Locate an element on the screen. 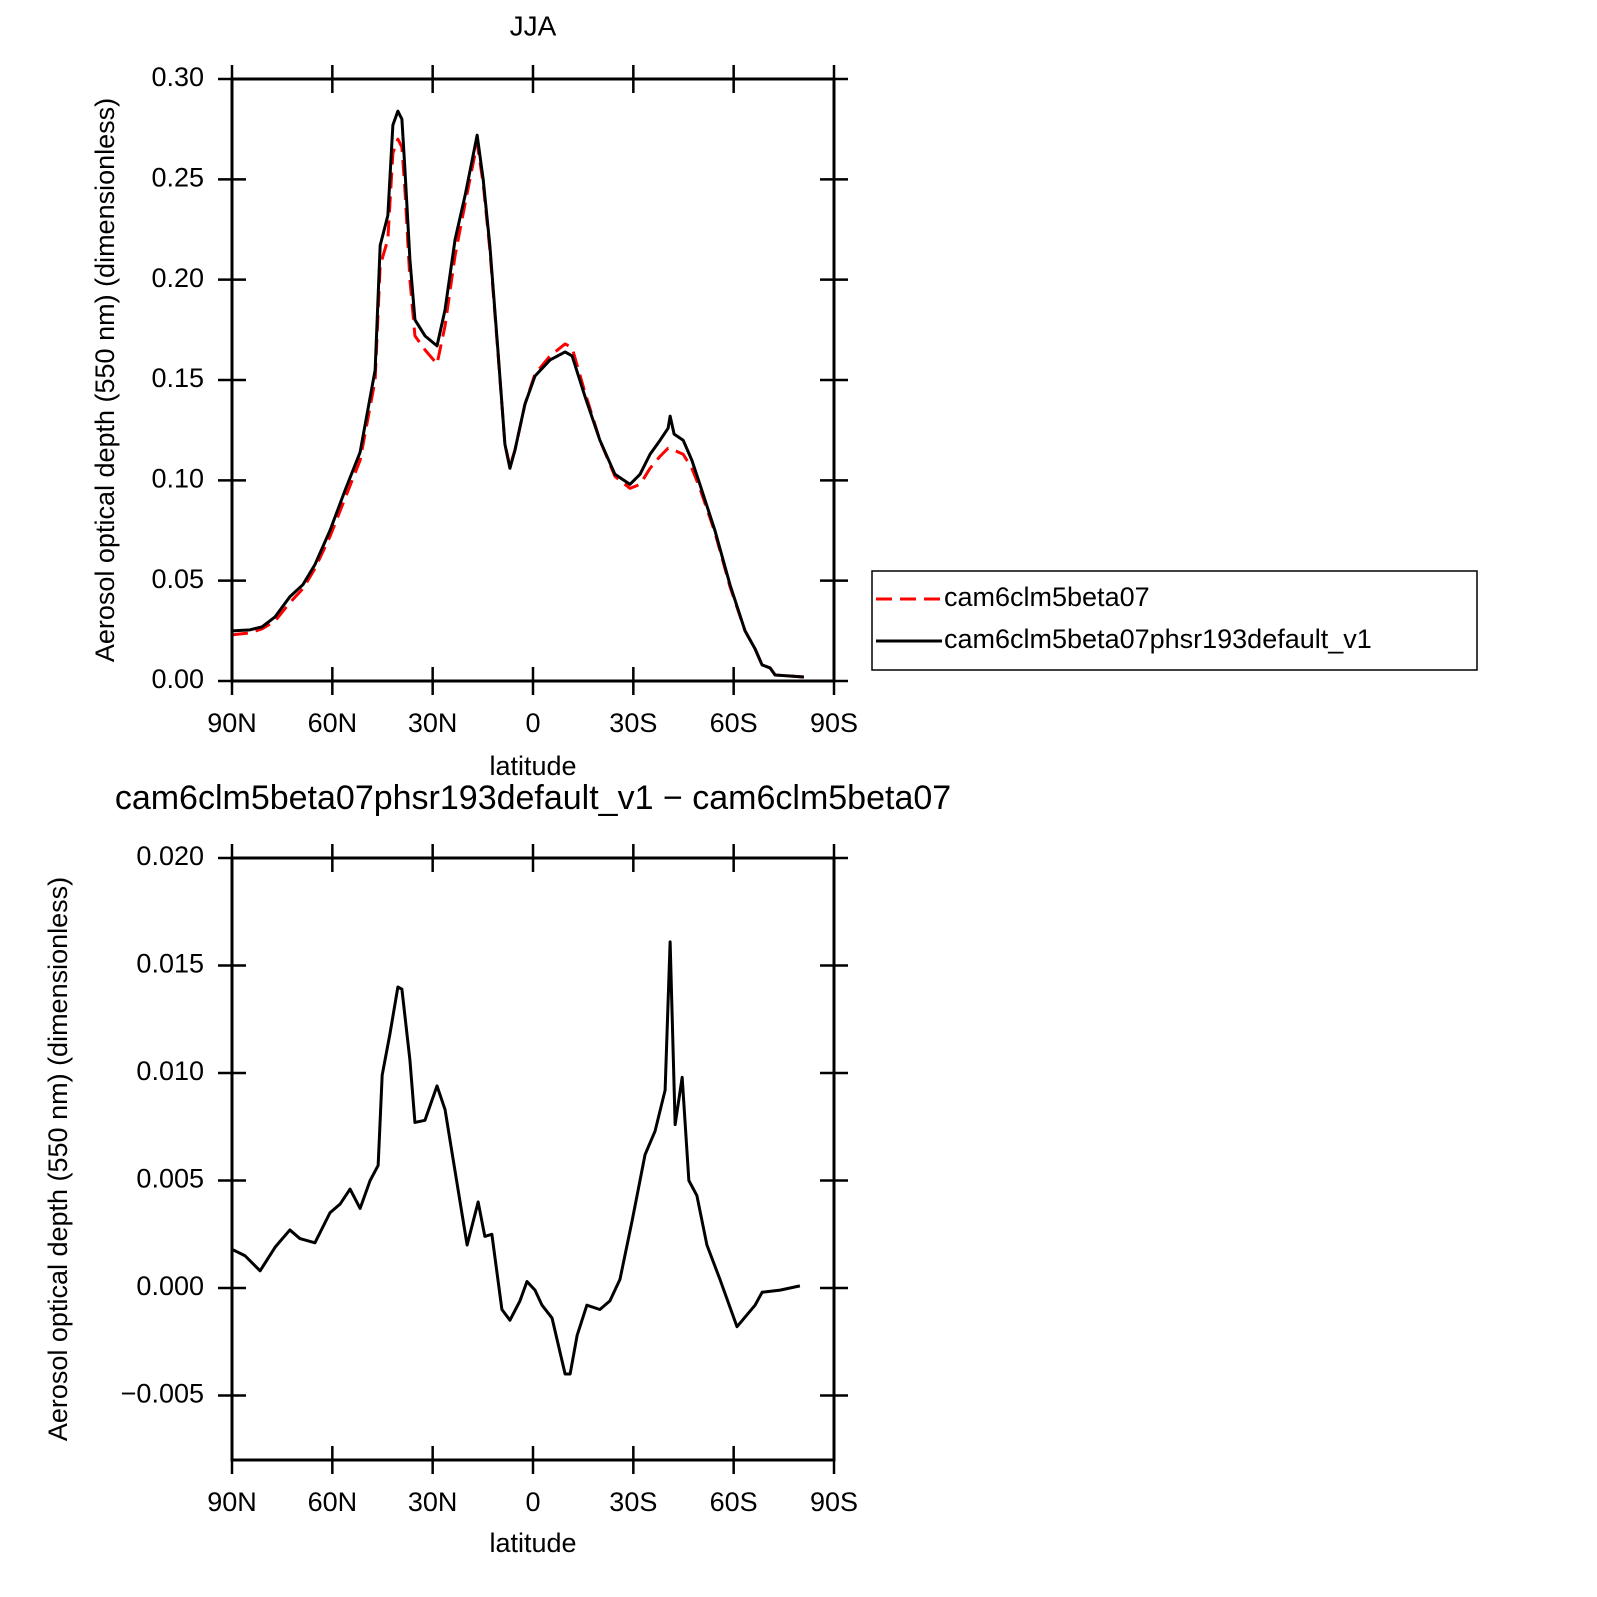 The image size is (1597, 1597). y-tick-label: 0.020 is located at coordinates (170, 856).